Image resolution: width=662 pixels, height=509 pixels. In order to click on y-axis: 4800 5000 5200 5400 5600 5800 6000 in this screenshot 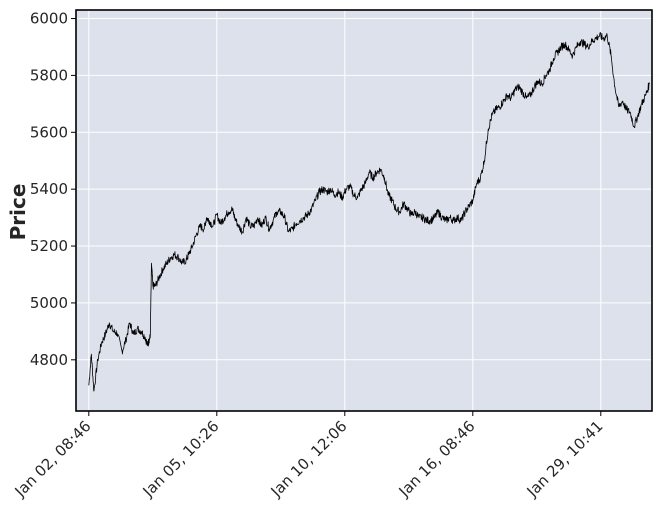, I will do `click(53, 189)`.